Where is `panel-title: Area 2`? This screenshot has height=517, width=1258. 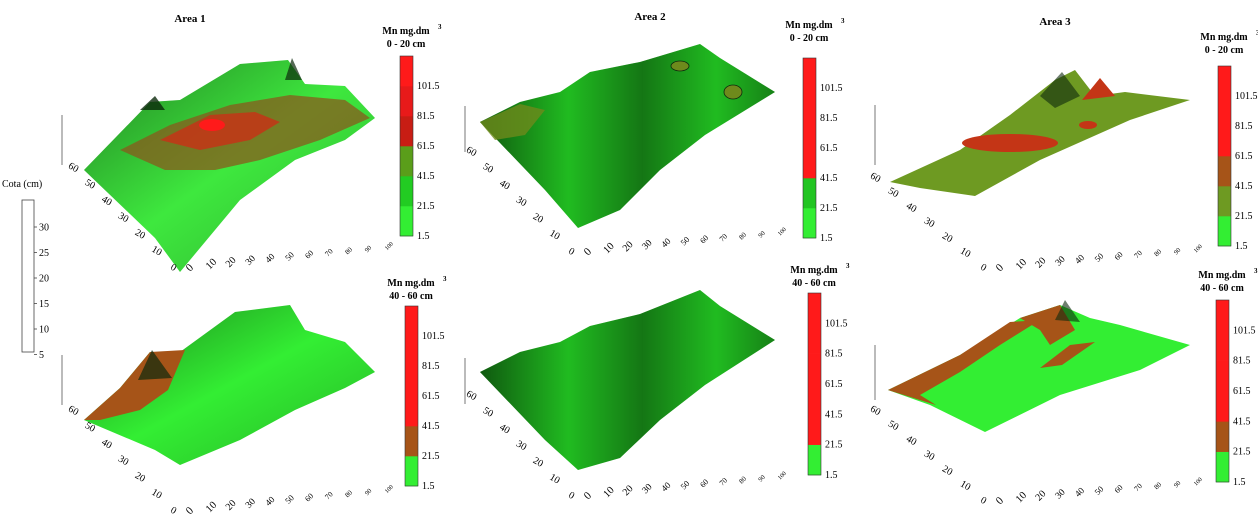 panel-title: Area 2 is located at coordinates (650, 17).